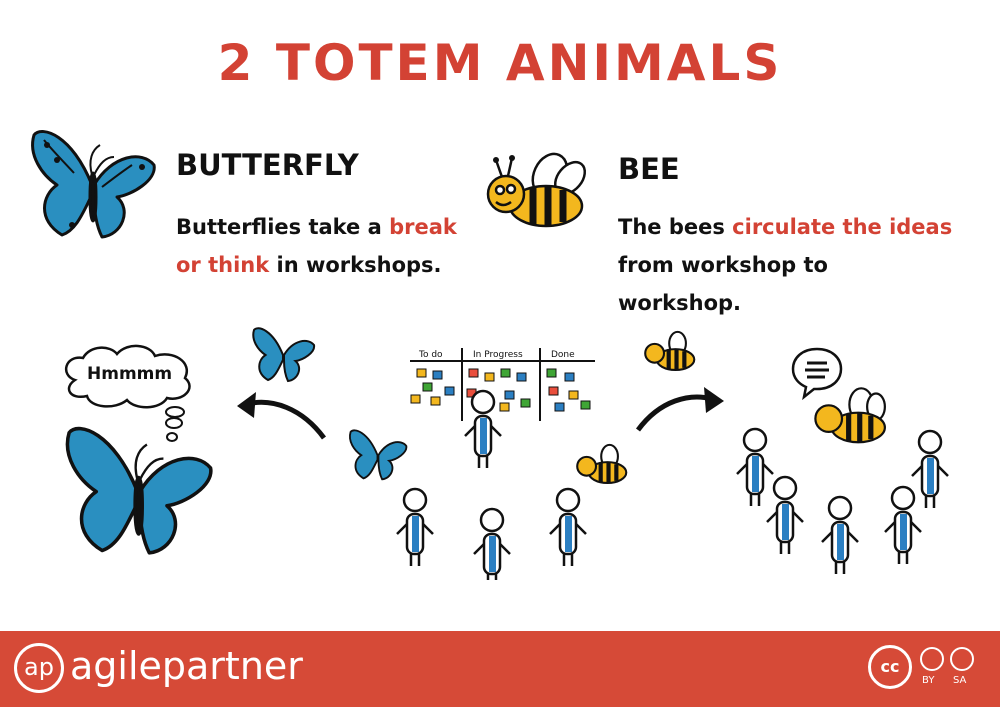 The image size is (1000, 707). I want to click on kanban-board: To do In Progress Done, so click(502, 383).